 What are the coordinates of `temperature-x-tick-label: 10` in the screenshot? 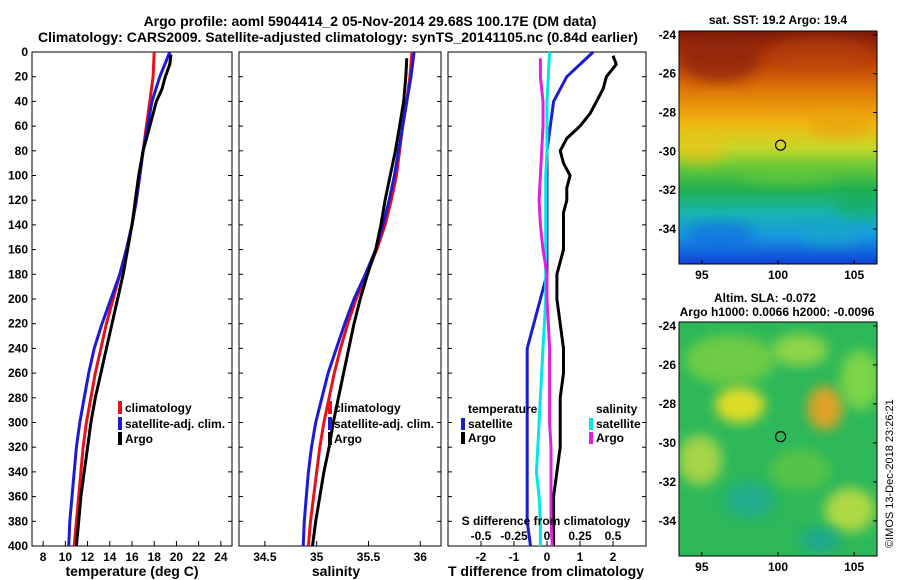 It's located at (66, 557).